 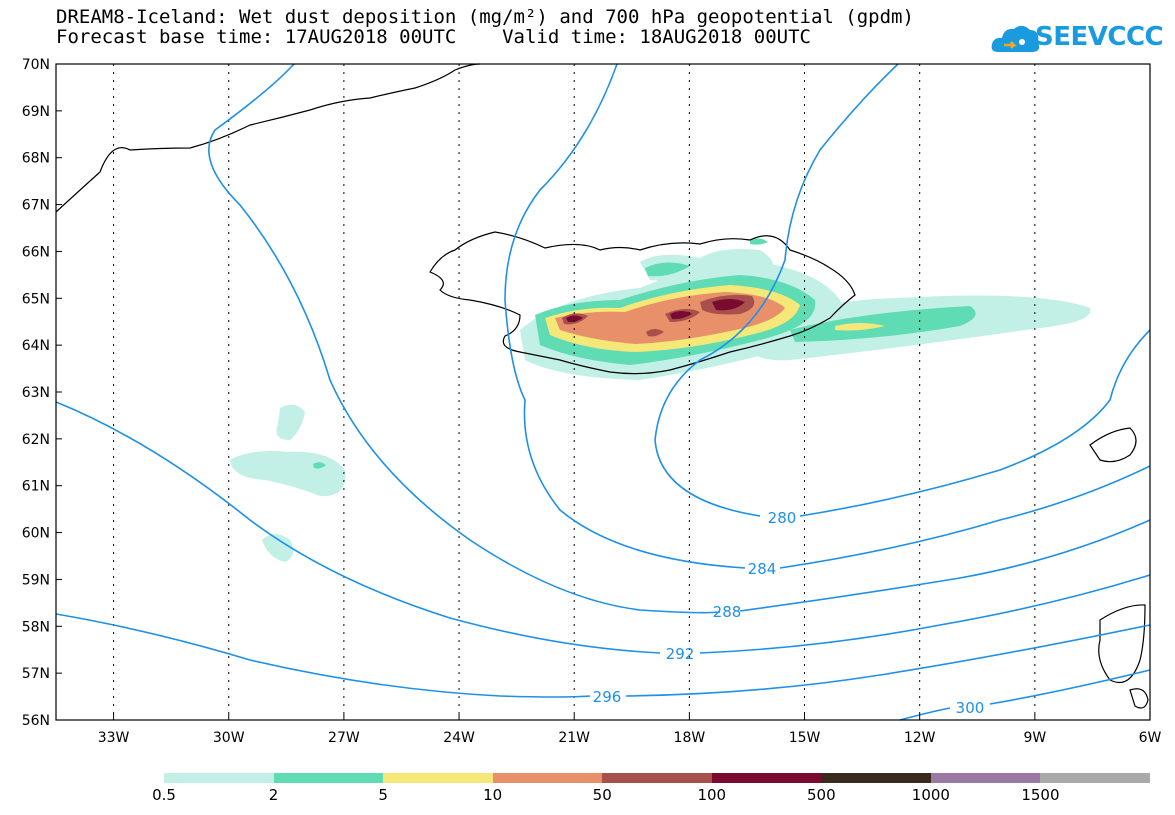 What do you see at coordinates (36, 299) in the screenshot?
I see `latitude-label: 65N` at bounding box center [36, 299].